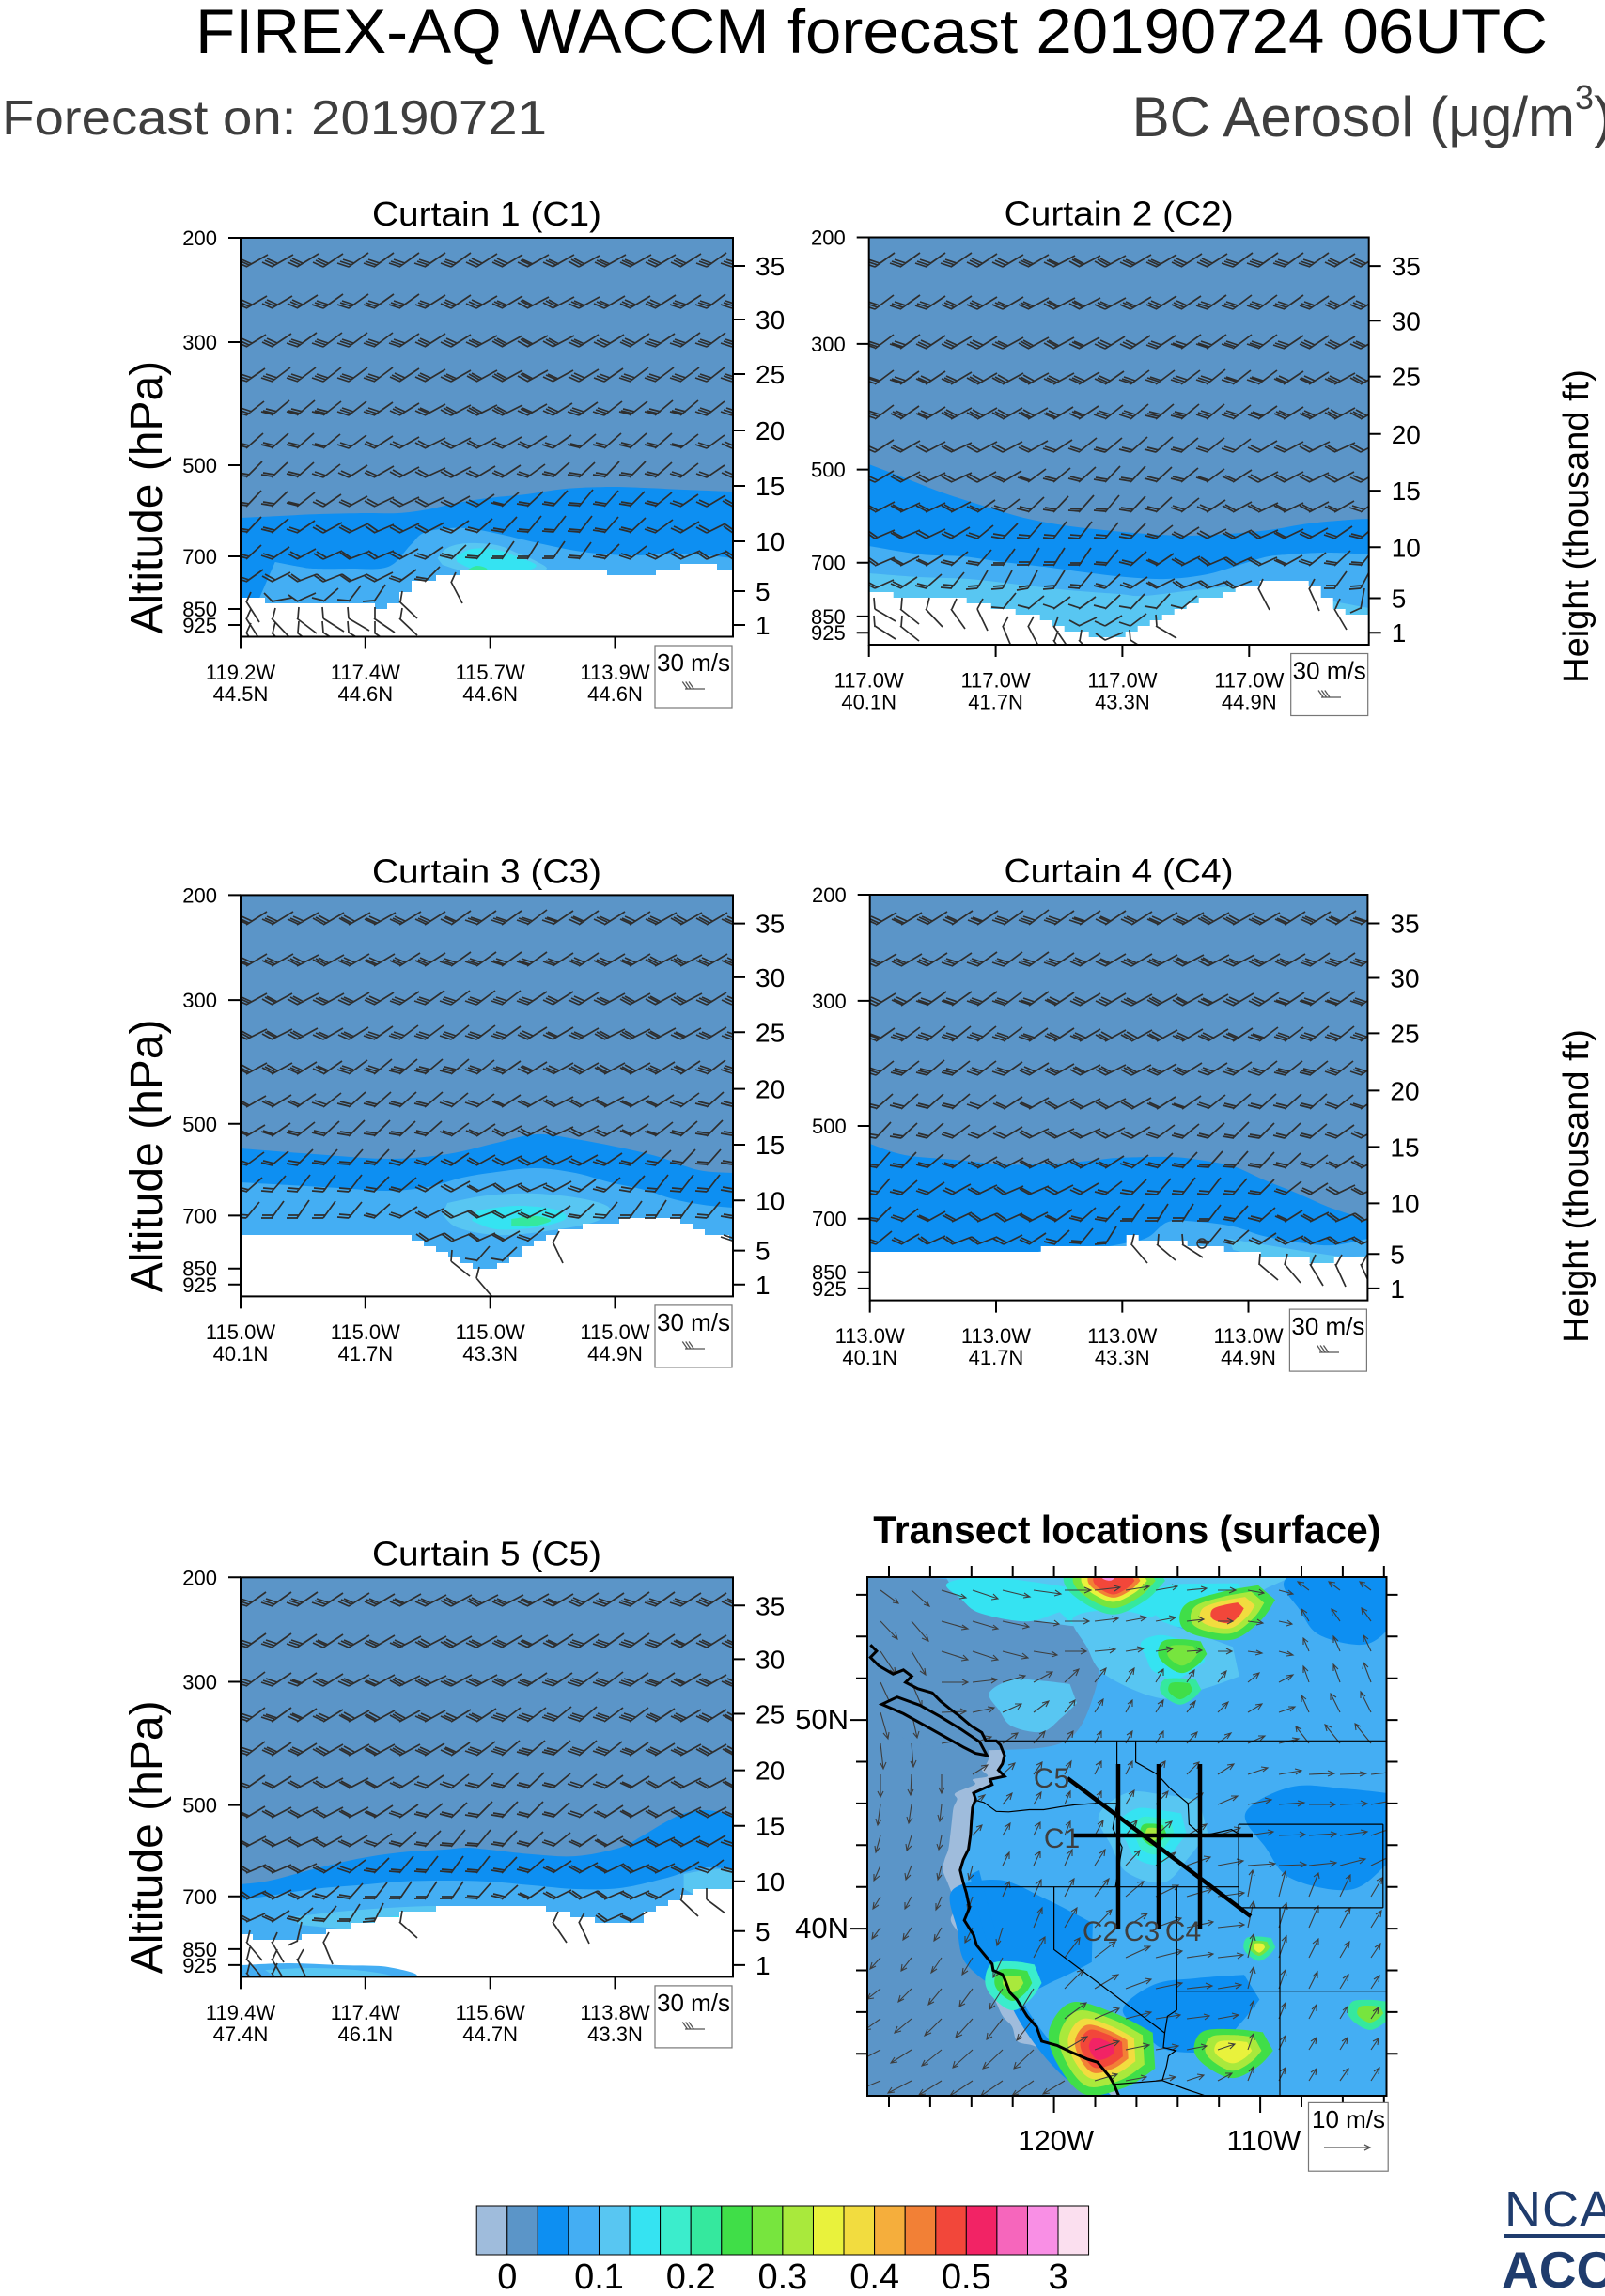 Image resolution: width=1605 pixels, height=2296 pixels. What do you see at coordinates (1406, 377) in the screenshot?
I see `svg-text: 25` at bounding box center [1406, 377].